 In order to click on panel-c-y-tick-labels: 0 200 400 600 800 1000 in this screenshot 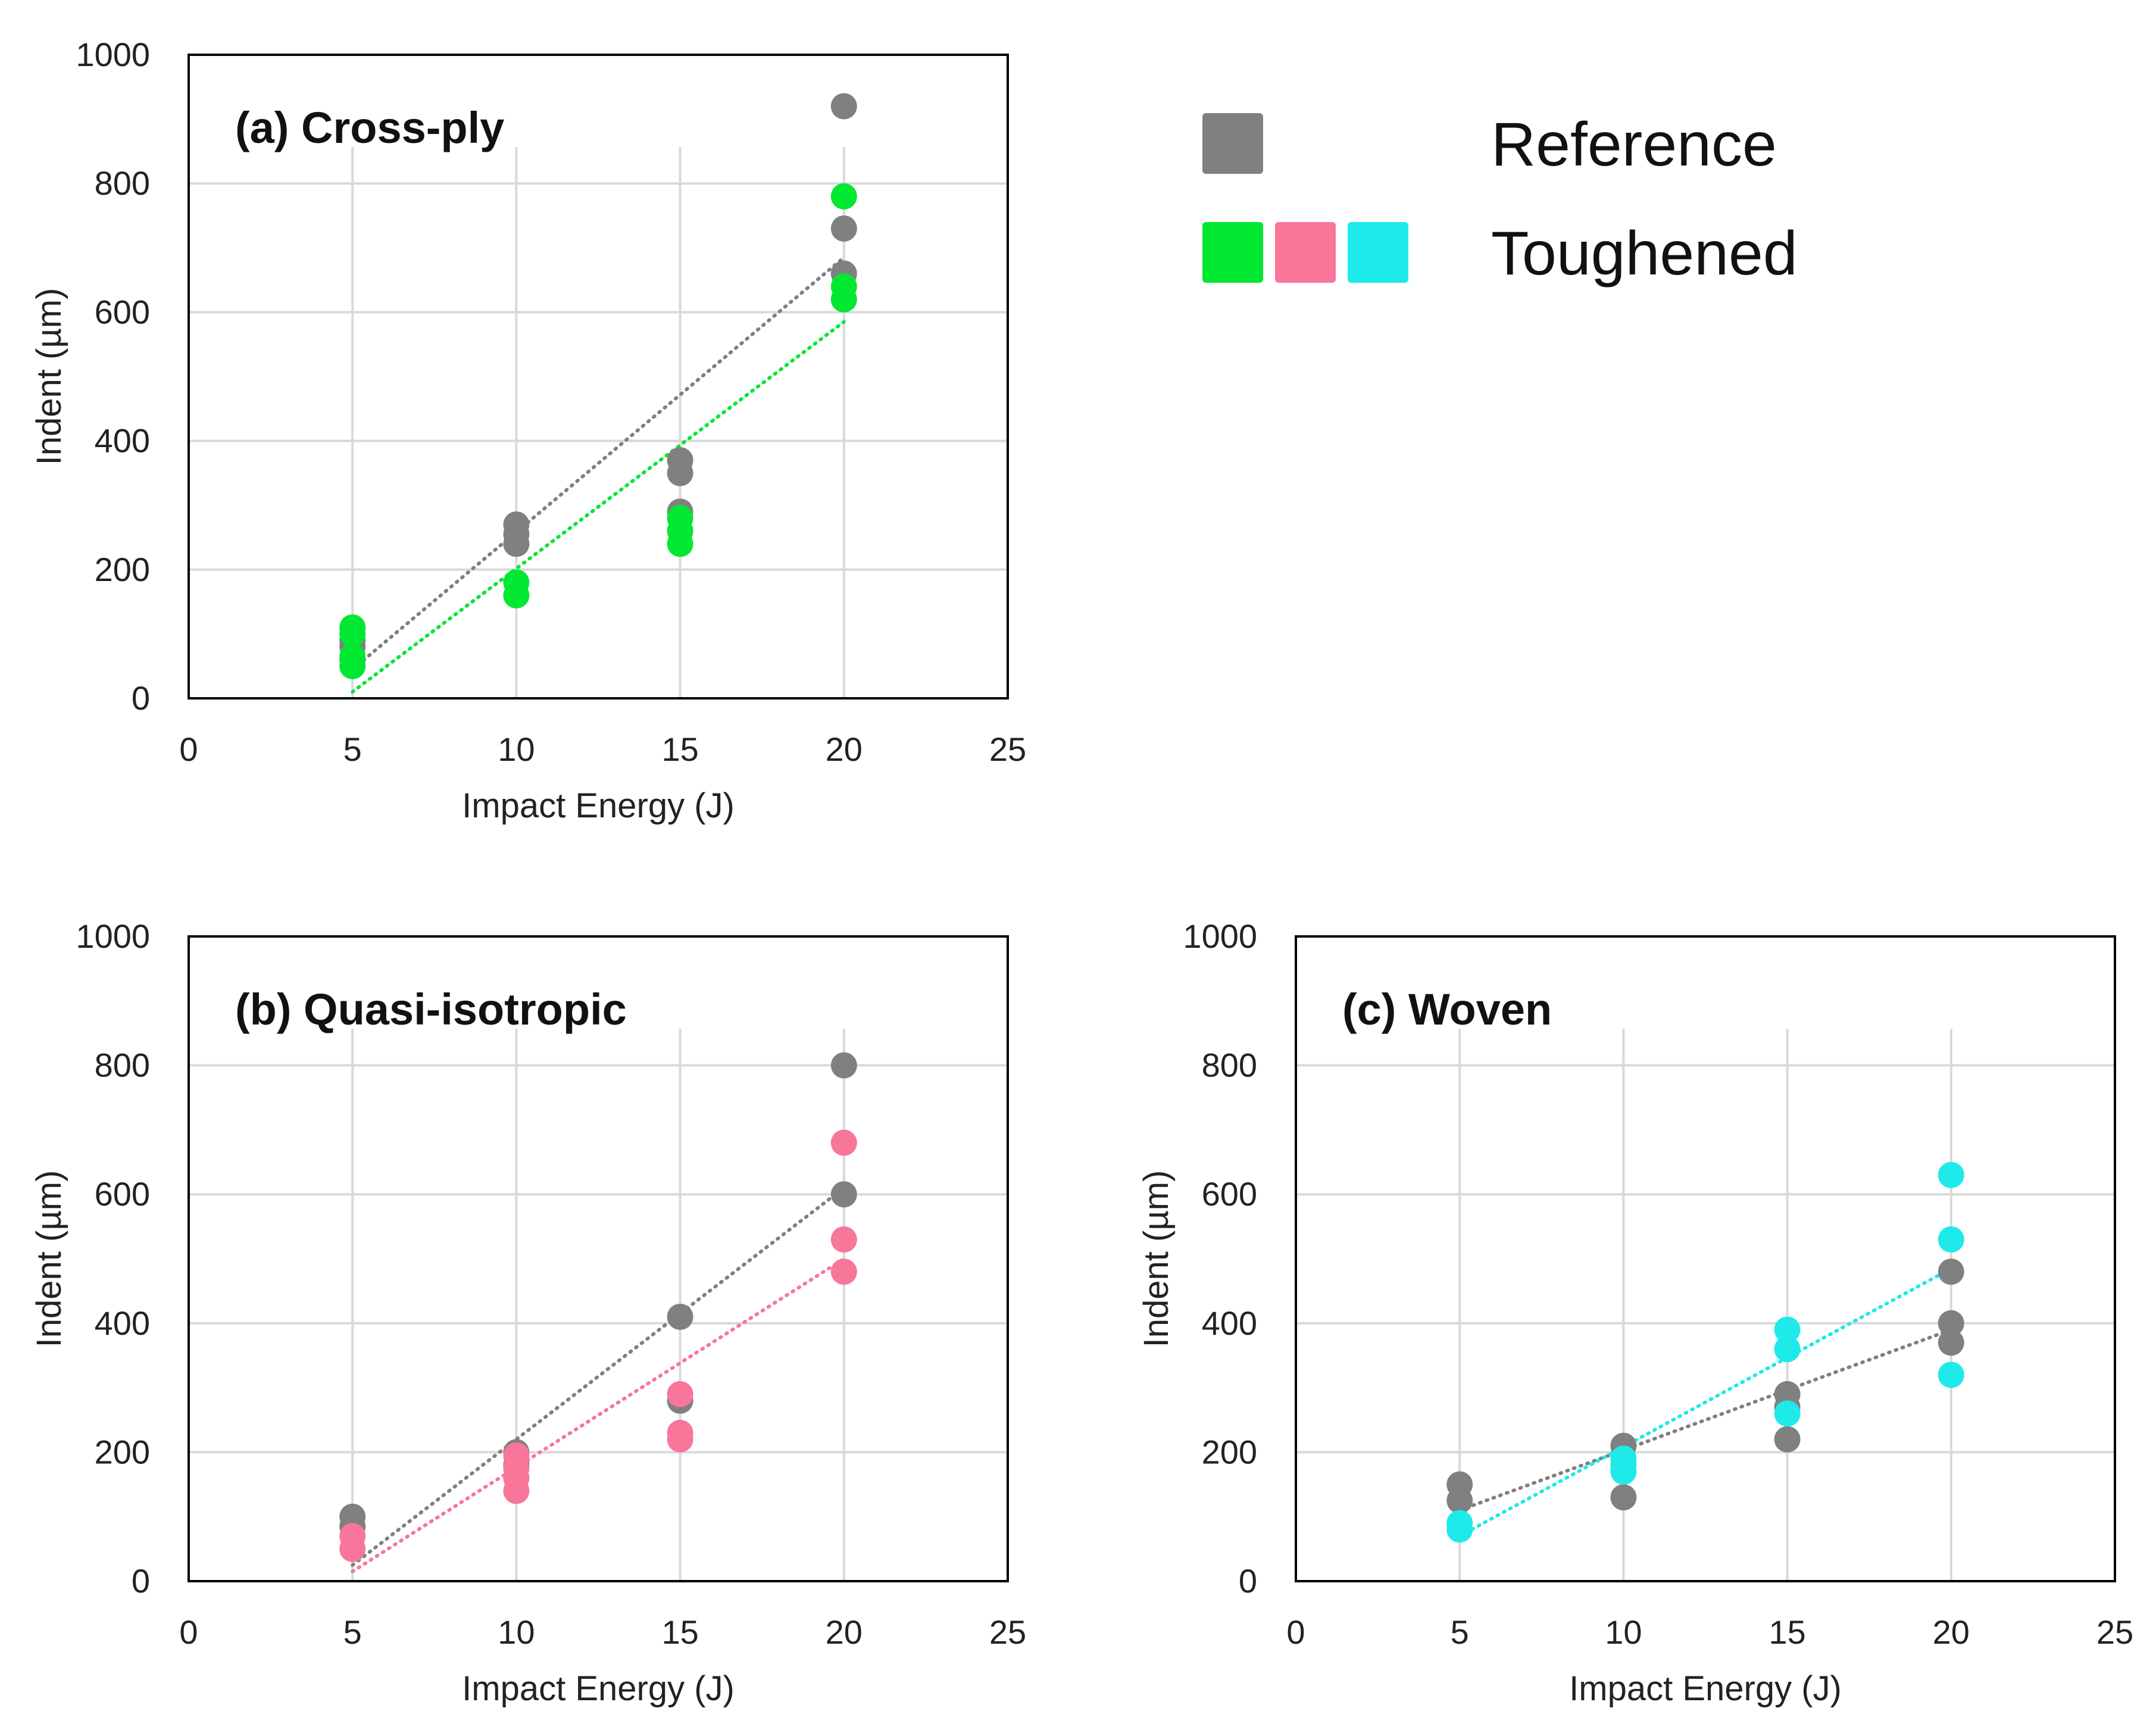, I will do `click(1220, 1258)`.